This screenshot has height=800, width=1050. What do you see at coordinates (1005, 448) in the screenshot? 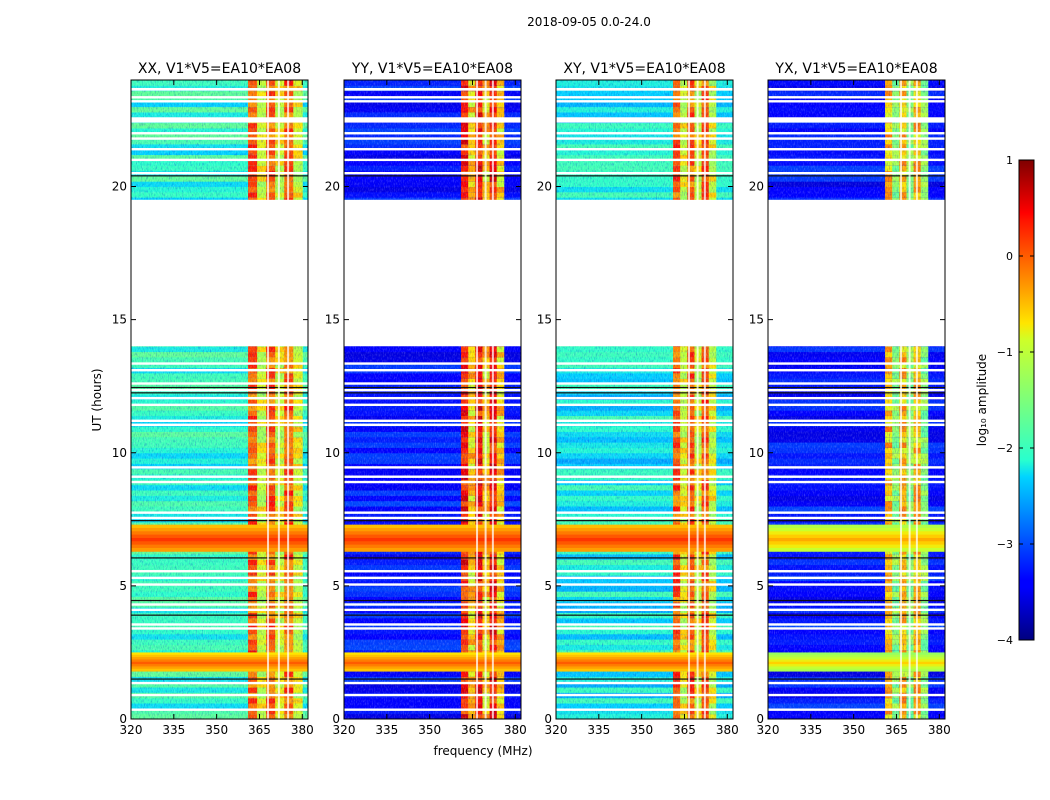
I see `colorbar-tick-label: −2` at bounding box center [1005, 448].